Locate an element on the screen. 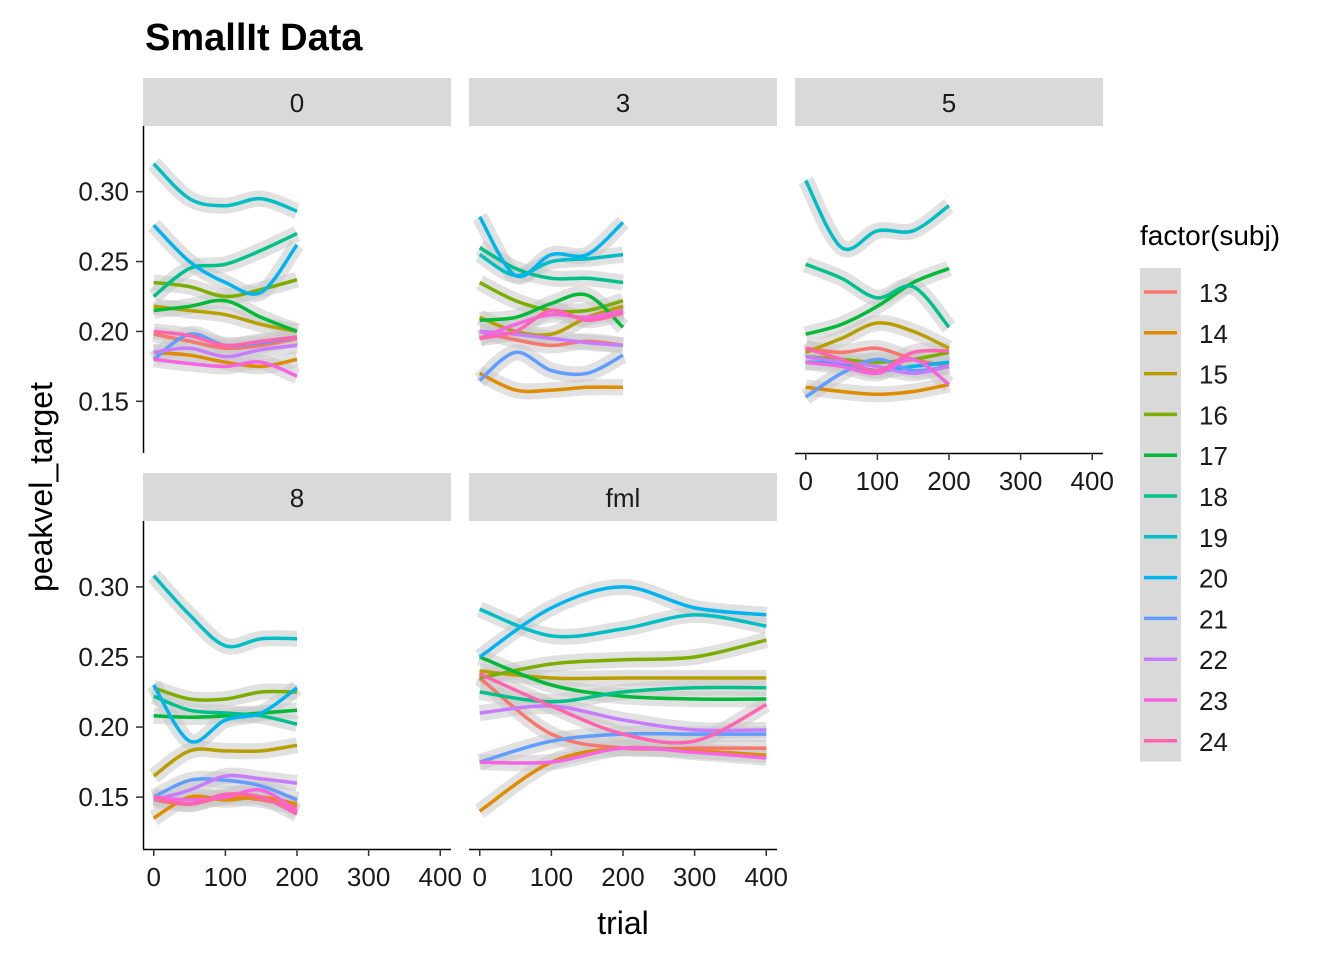 This screenshot has width=1344, height=960. y-axis-title: peakvel_target is located at coordinates (41, 487).